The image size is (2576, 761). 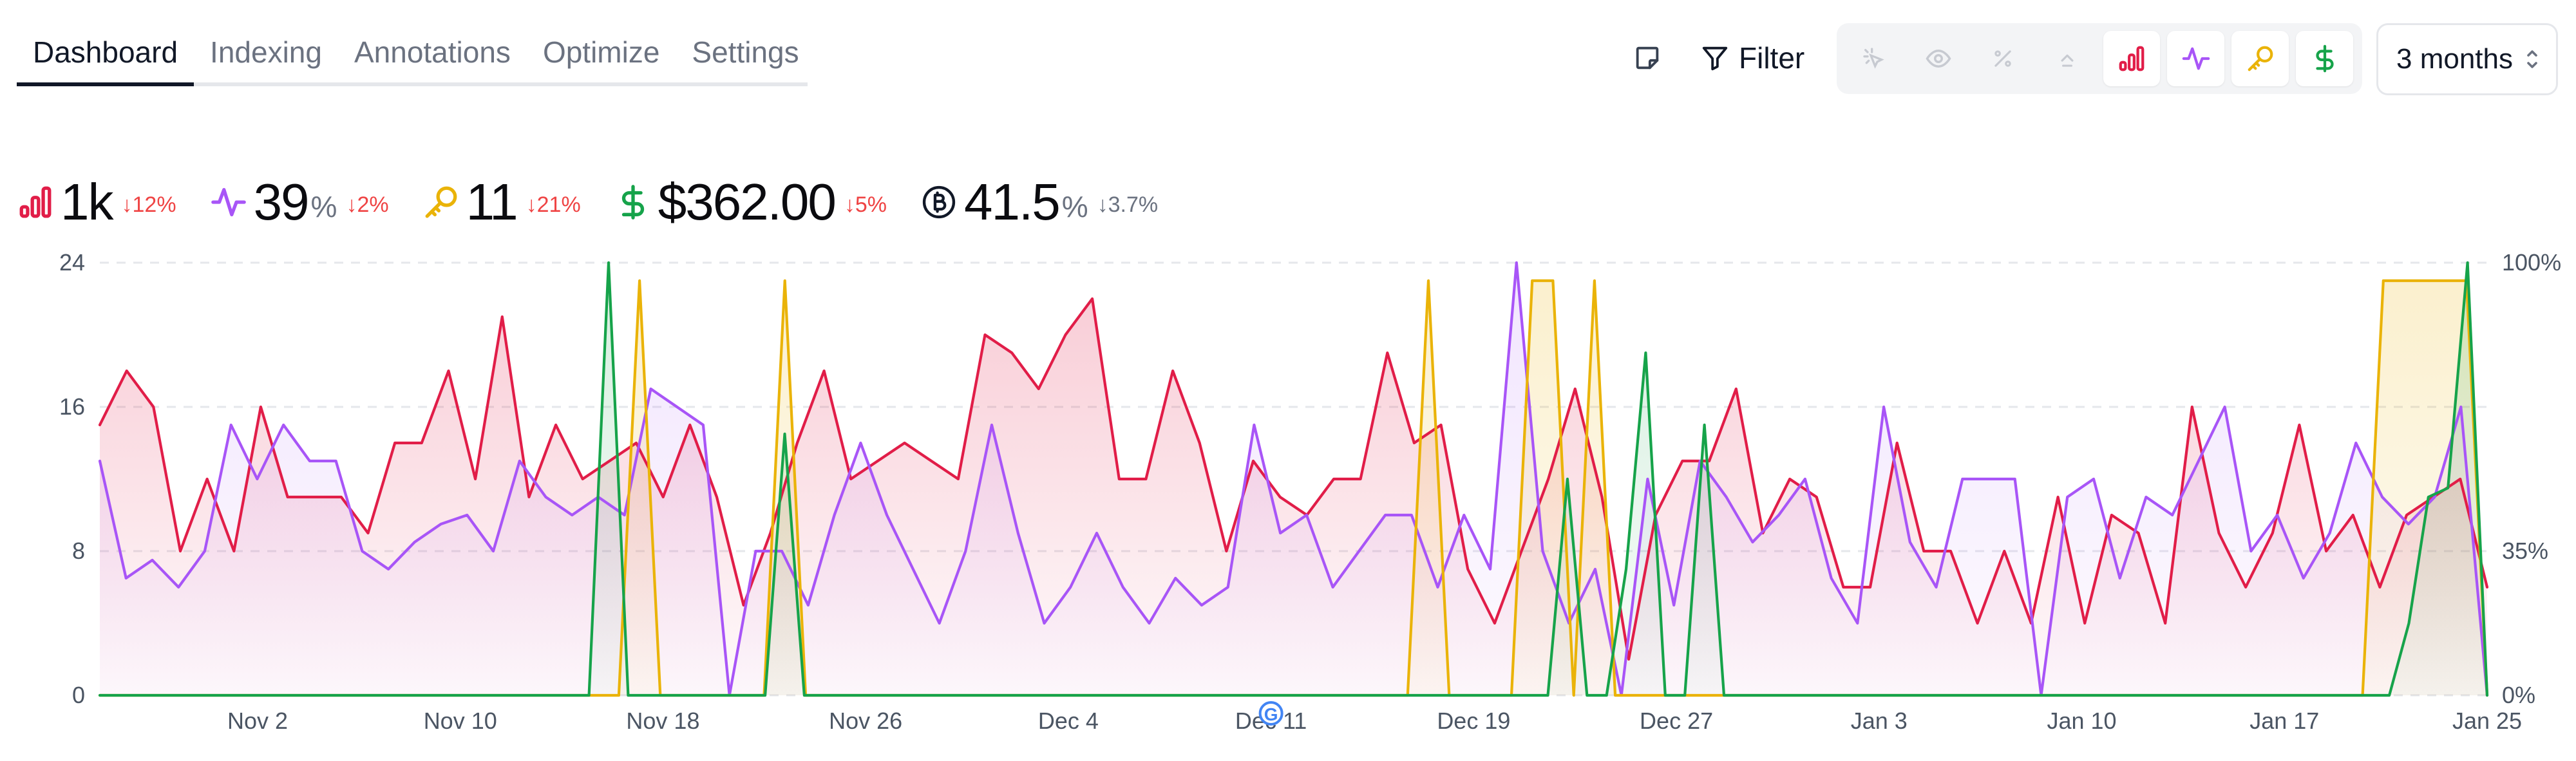 I want to click on stat-bitcoin-unit: %, so click(x=1074, y=206).